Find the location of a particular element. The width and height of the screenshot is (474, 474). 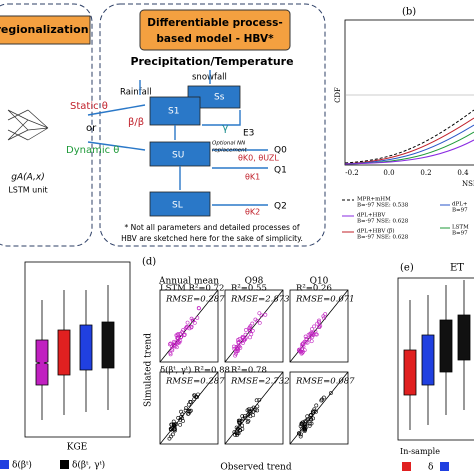

header: regionalization is located at coordinates (44, 29).